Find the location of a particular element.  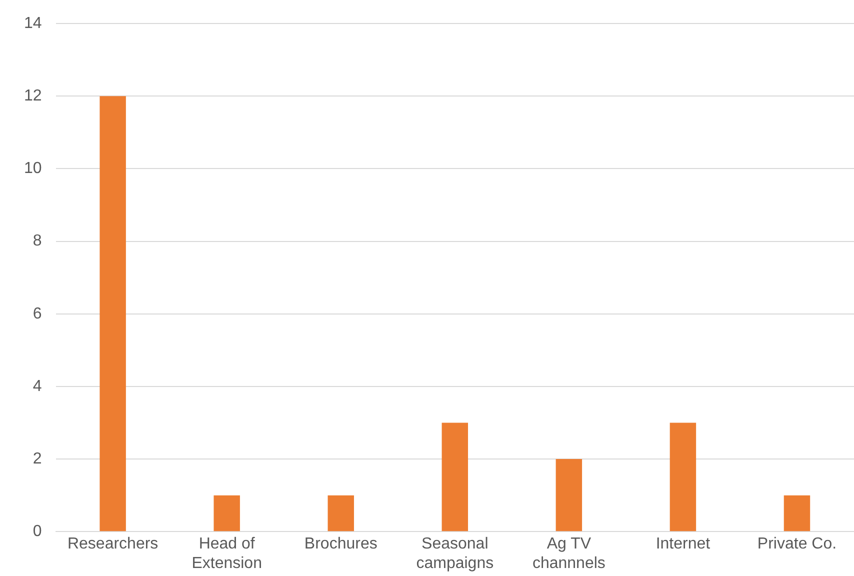

y-tick-label: 12 is located at coordinates (33, 96).